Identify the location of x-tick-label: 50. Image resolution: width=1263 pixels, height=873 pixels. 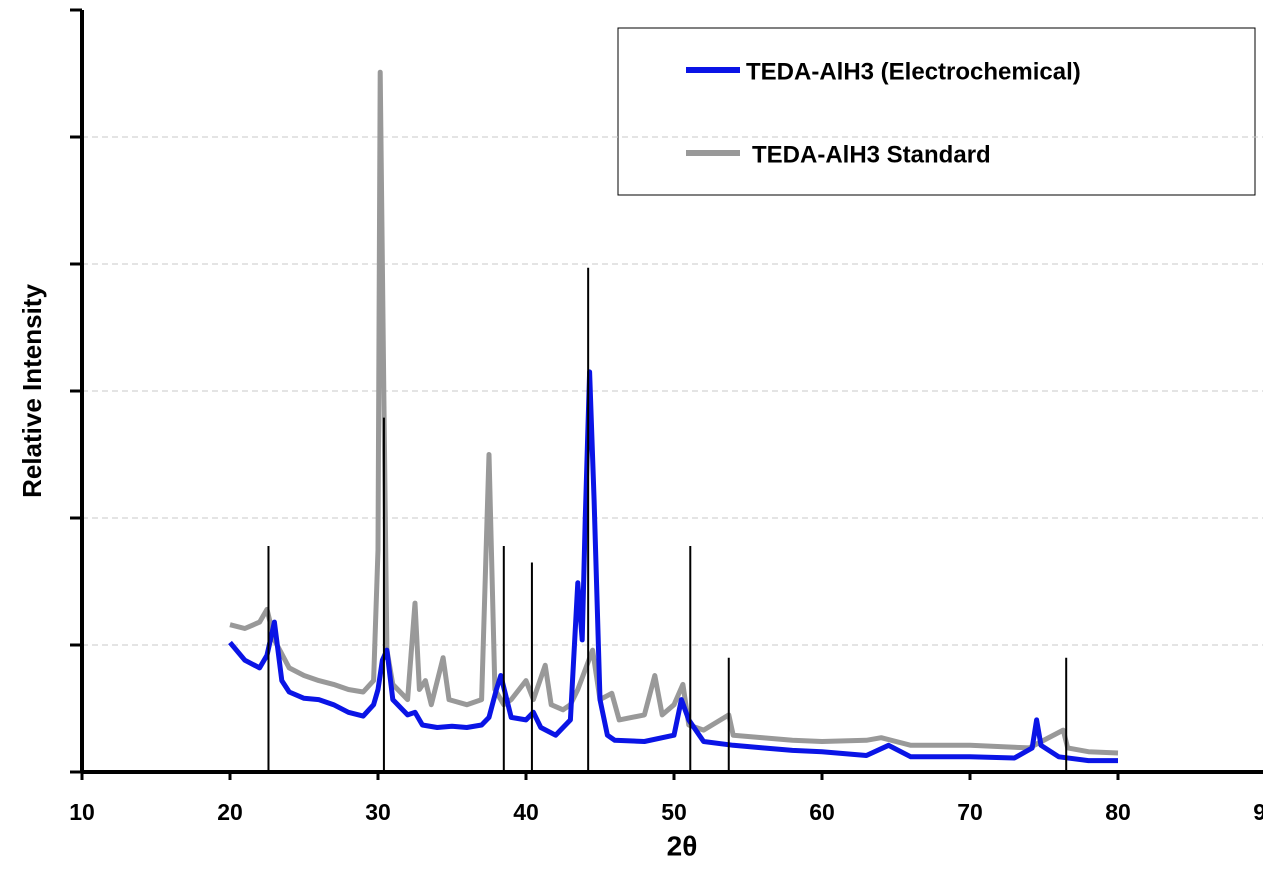
(674, 812).